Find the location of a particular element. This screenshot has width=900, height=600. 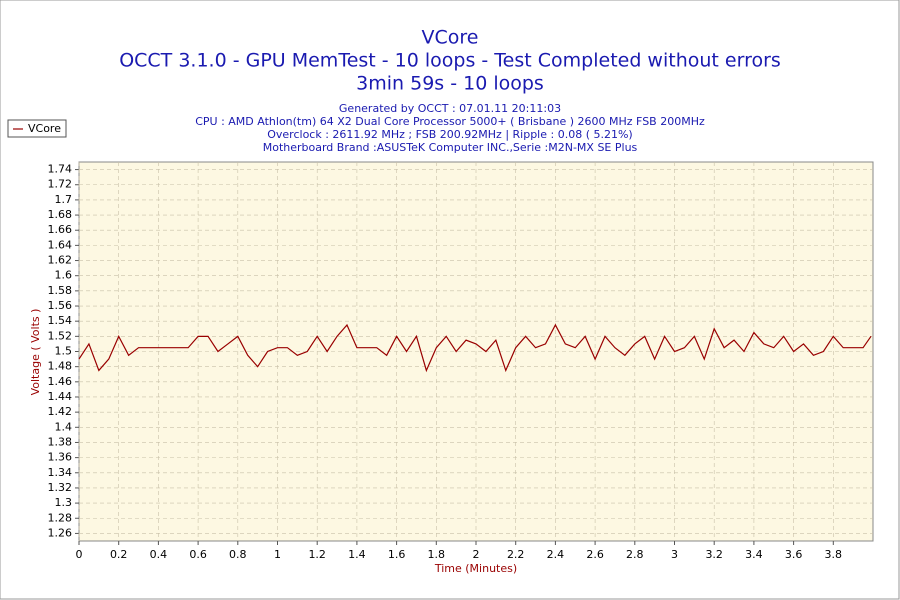

x-tick-label: 1.8 is located at coordinates (437, 554).